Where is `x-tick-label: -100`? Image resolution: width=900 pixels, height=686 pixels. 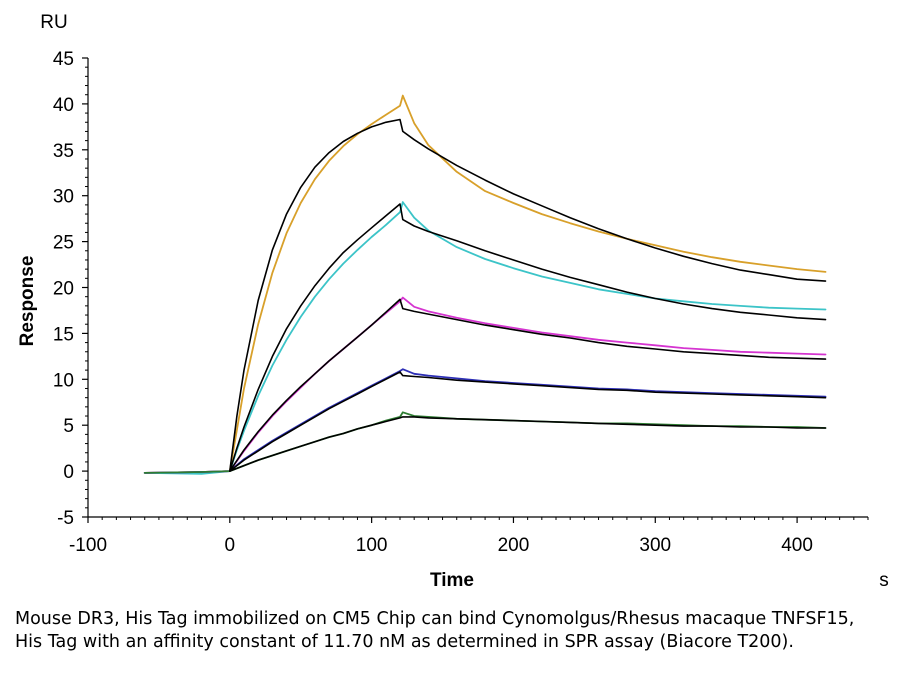
x-tick-label: -100 is located at coordinates (88, 545).